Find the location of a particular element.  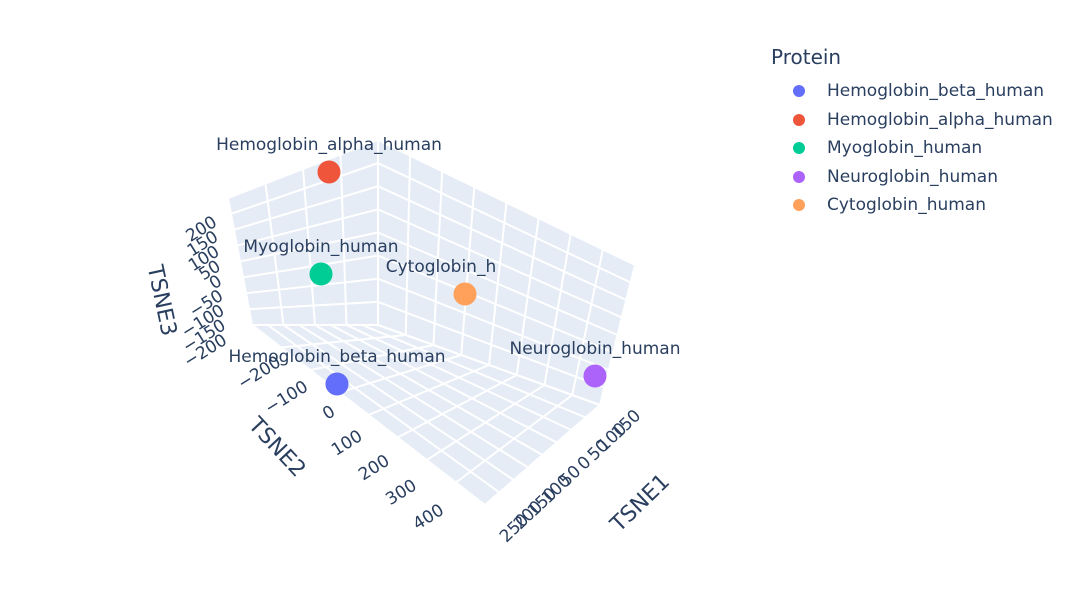

point-myoglobin-human: Myoglobin_human is located at coordinates (321, 261).